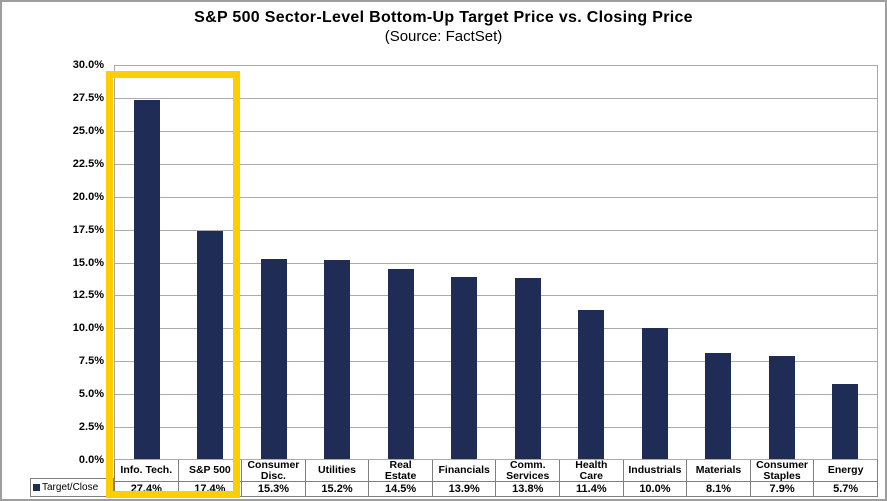 This screenshot has width=887, height=501. Describe the element at coordinates (718, 405) in the screenshot. I see `bar-Materials` at that location.